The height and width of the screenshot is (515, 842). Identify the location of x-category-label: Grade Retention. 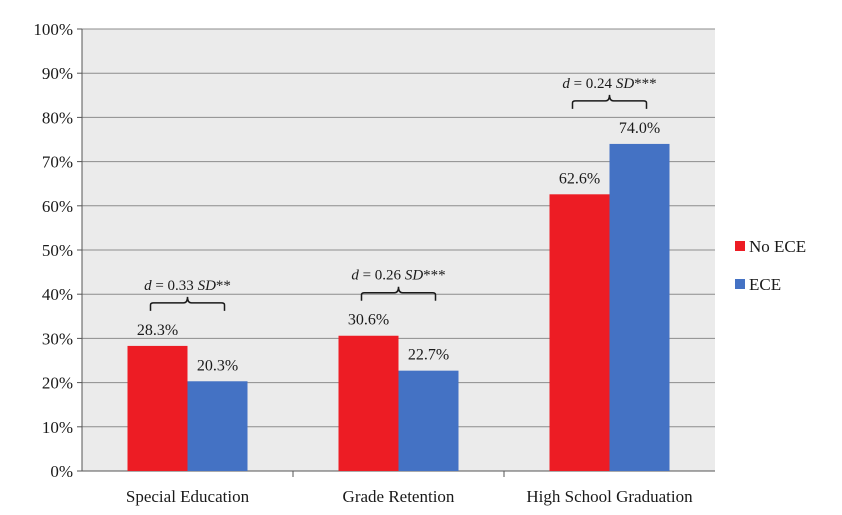
(399, 496).